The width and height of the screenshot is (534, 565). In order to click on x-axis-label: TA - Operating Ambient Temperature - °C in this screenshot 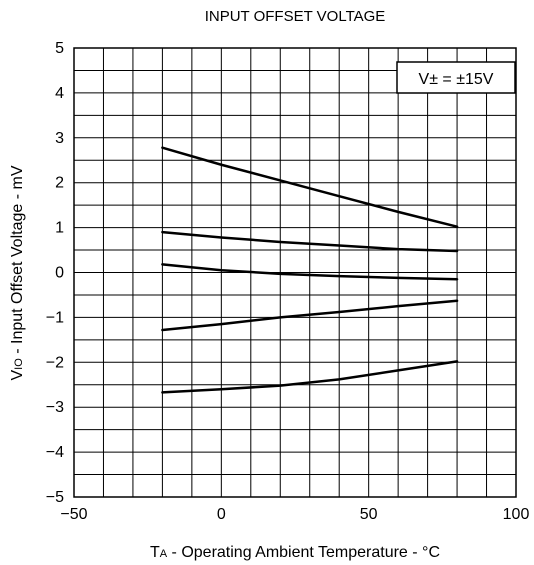, I will do `click(295, 552)`.